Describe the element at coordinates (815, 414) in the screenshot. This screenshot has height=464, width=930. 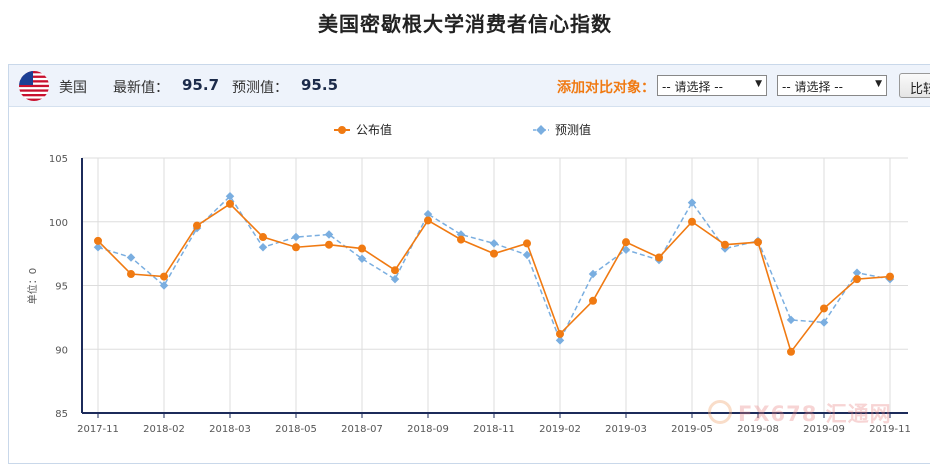
I see `watermark: FX678 汇通网` at that location.